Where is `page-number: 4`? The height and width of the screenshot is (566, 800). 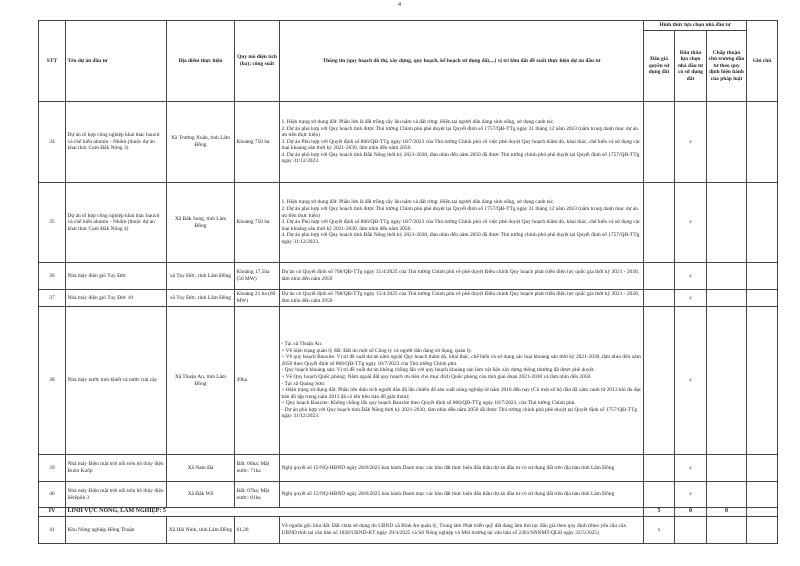 page-number: 4 is located at coordinates (399, 5).